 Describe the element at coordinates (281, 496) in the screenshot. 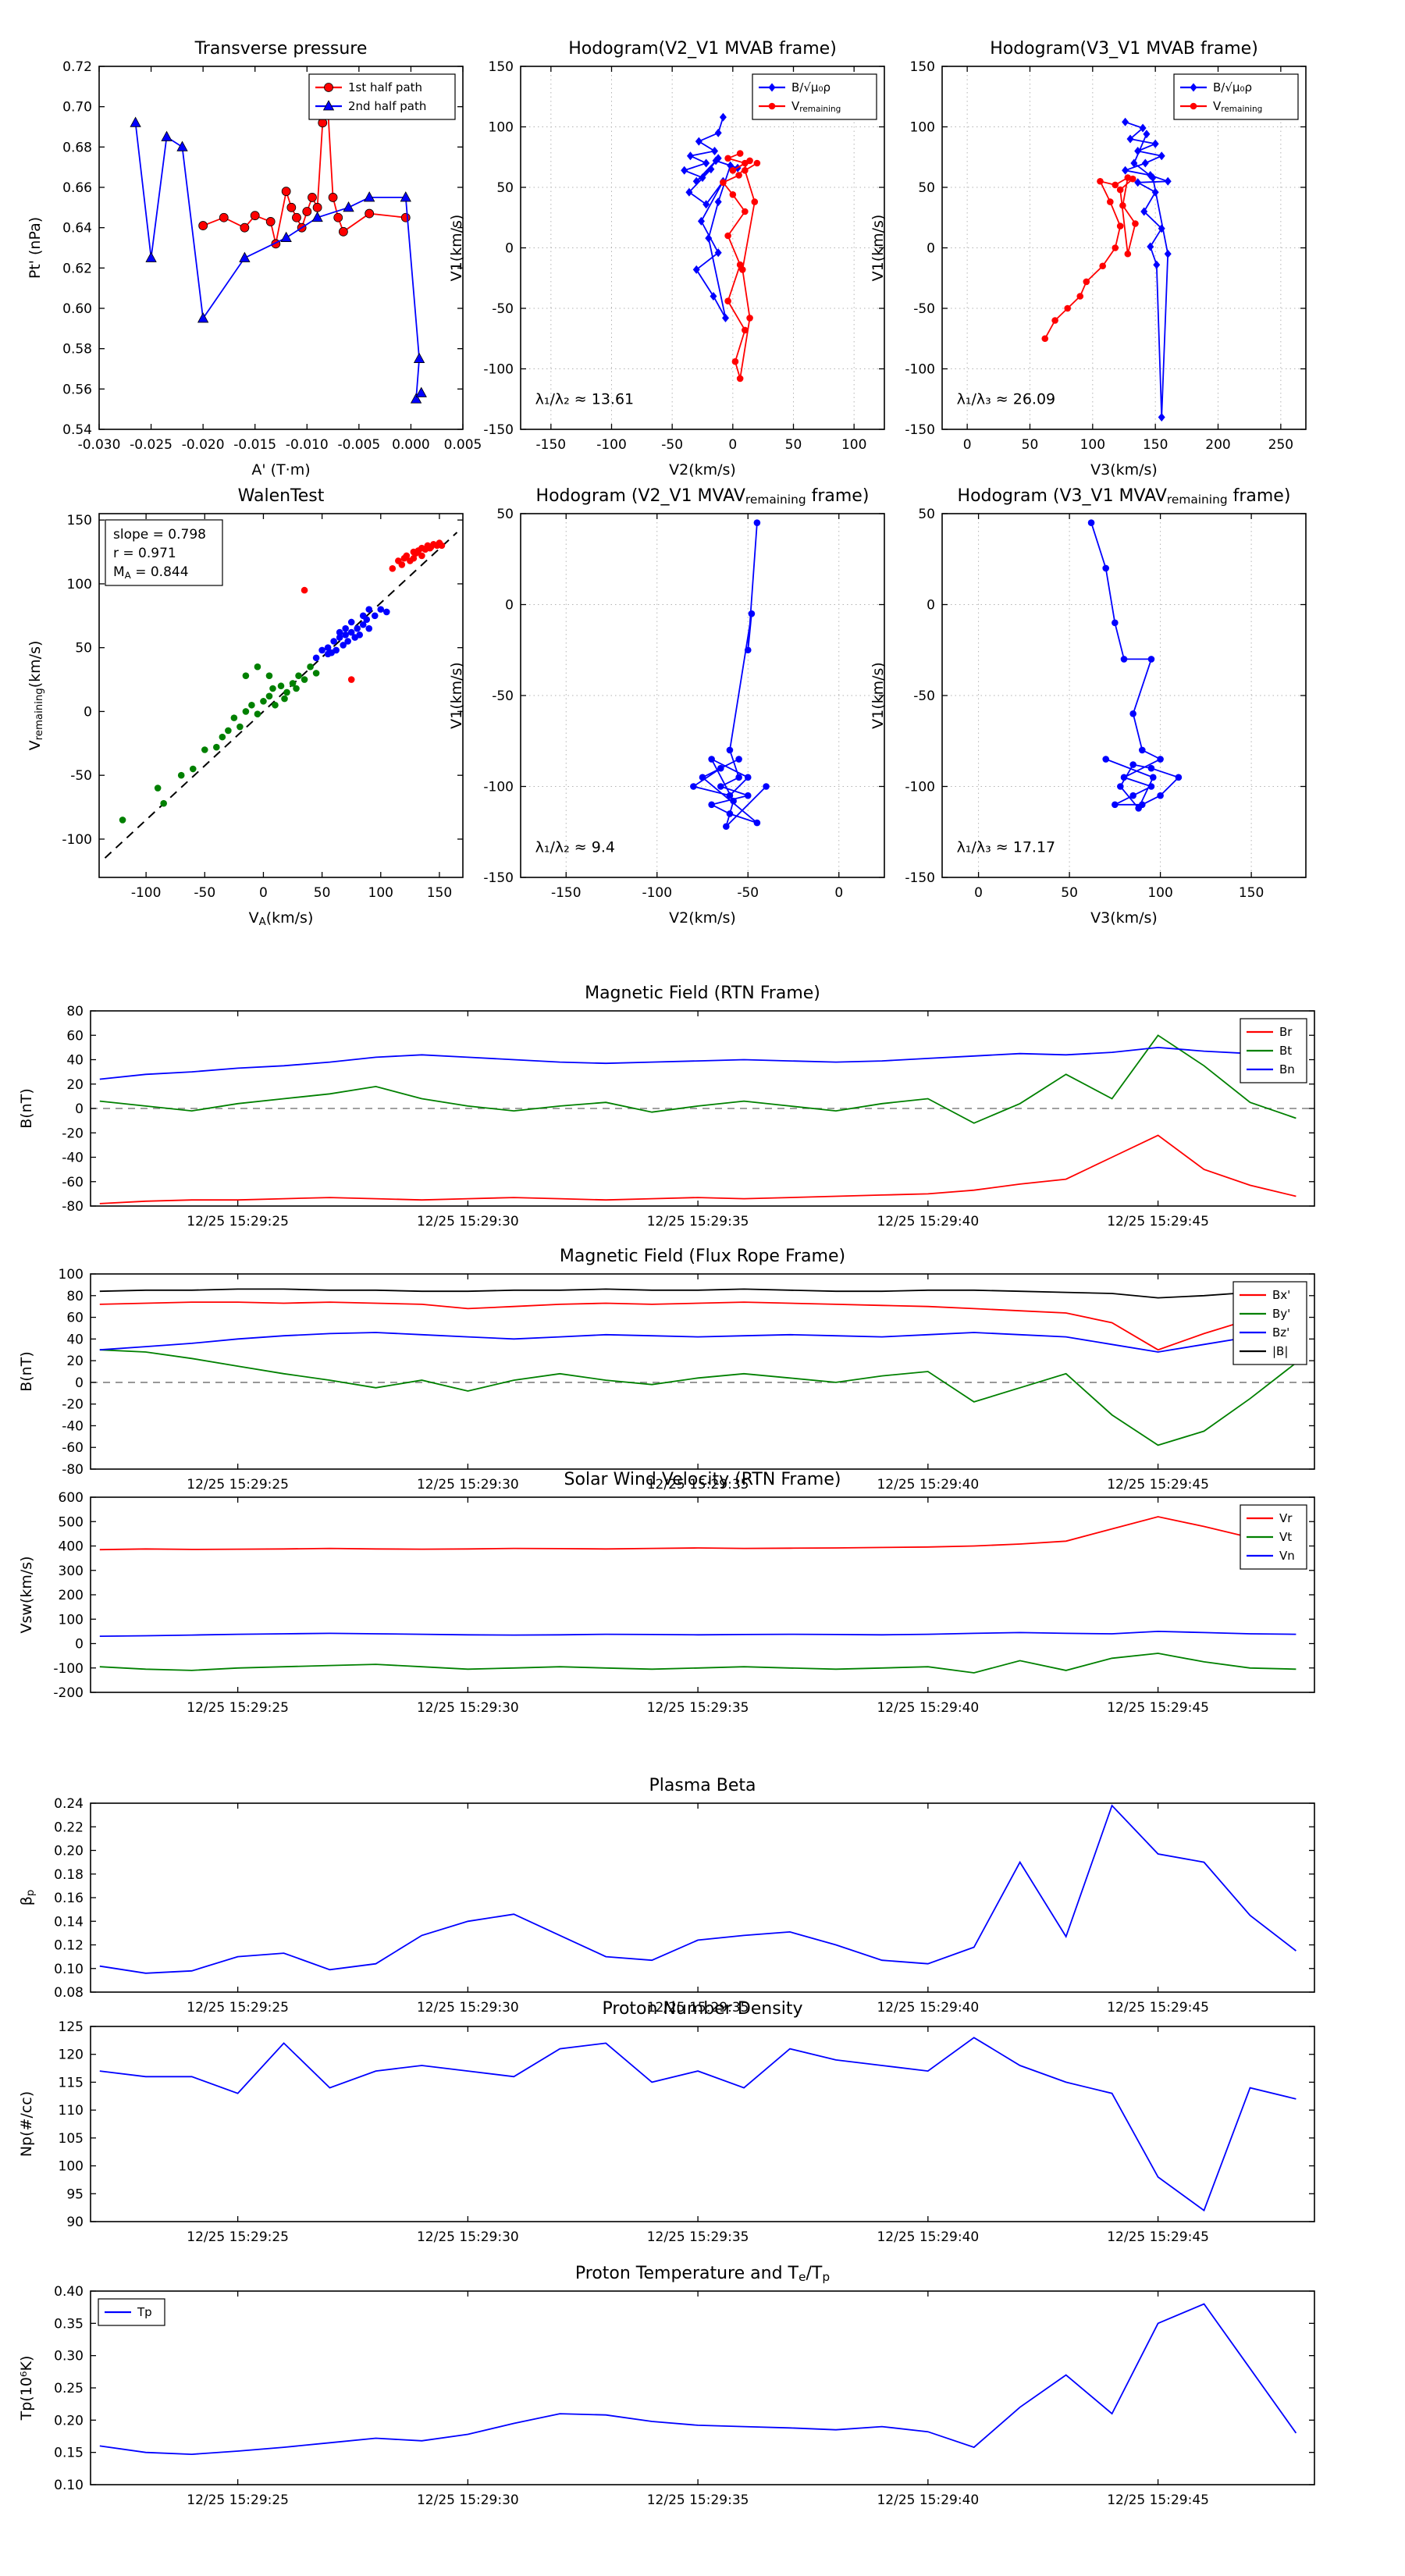

I see `chart-title: WalenTest` at that location.